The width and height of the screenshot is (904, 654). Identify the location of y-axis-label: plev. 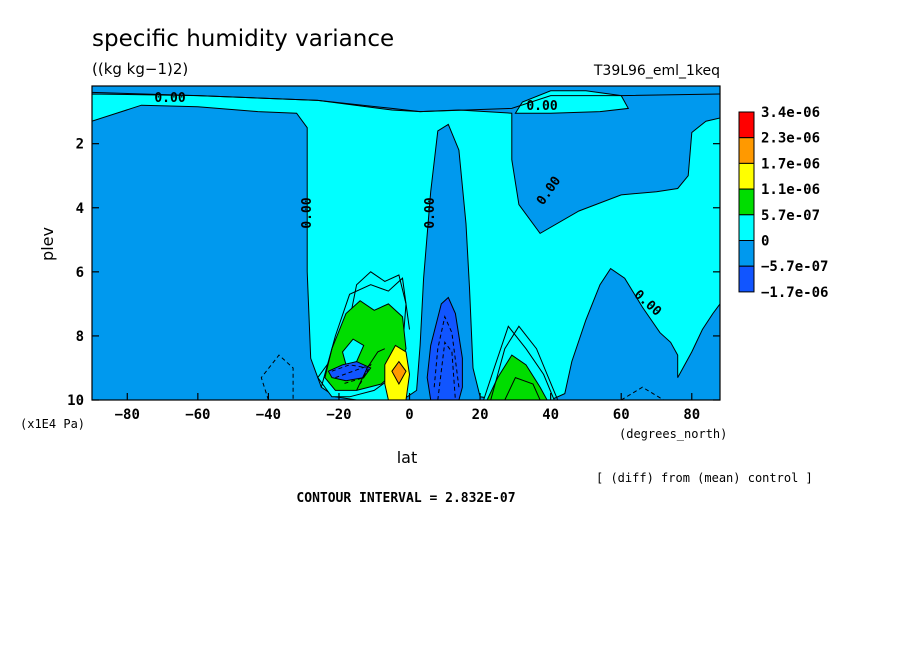
(47, 244).